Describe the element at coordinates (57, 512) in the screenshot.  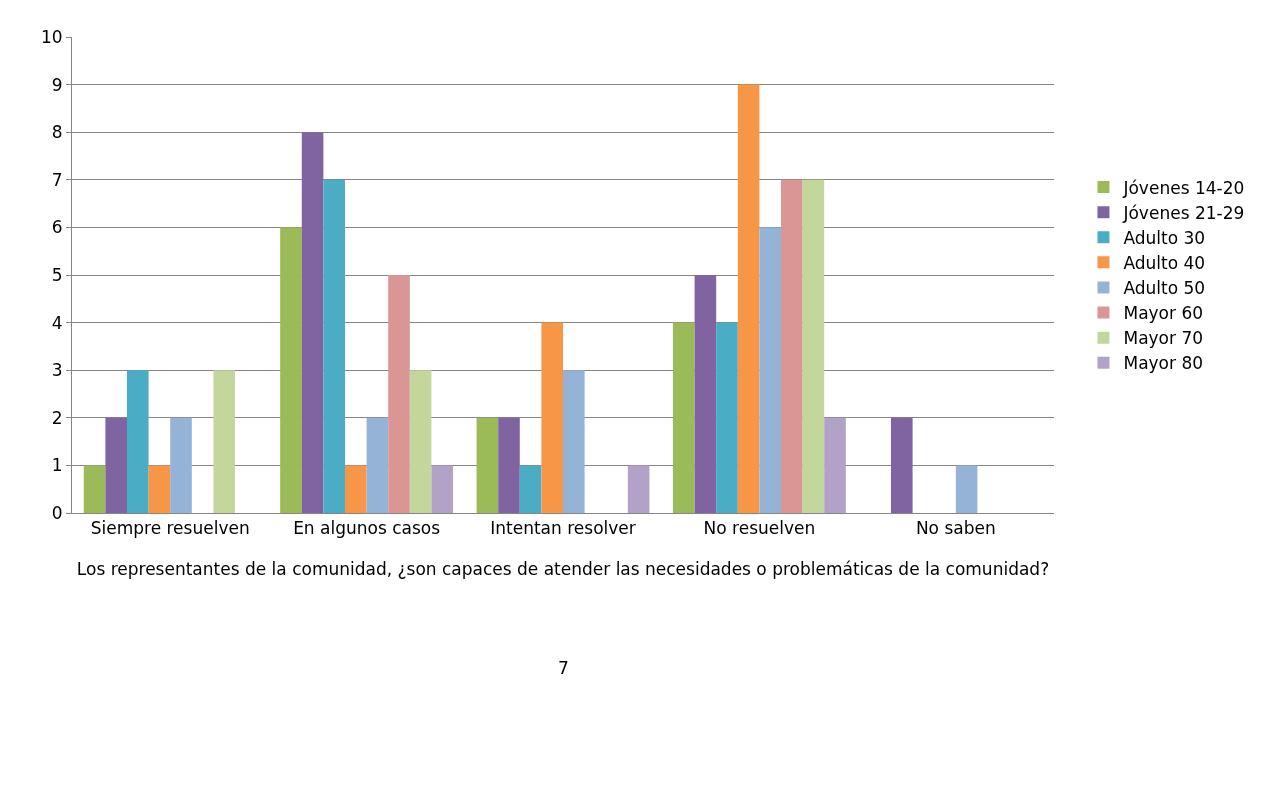
I see `y-tick-label: 0` at that location.